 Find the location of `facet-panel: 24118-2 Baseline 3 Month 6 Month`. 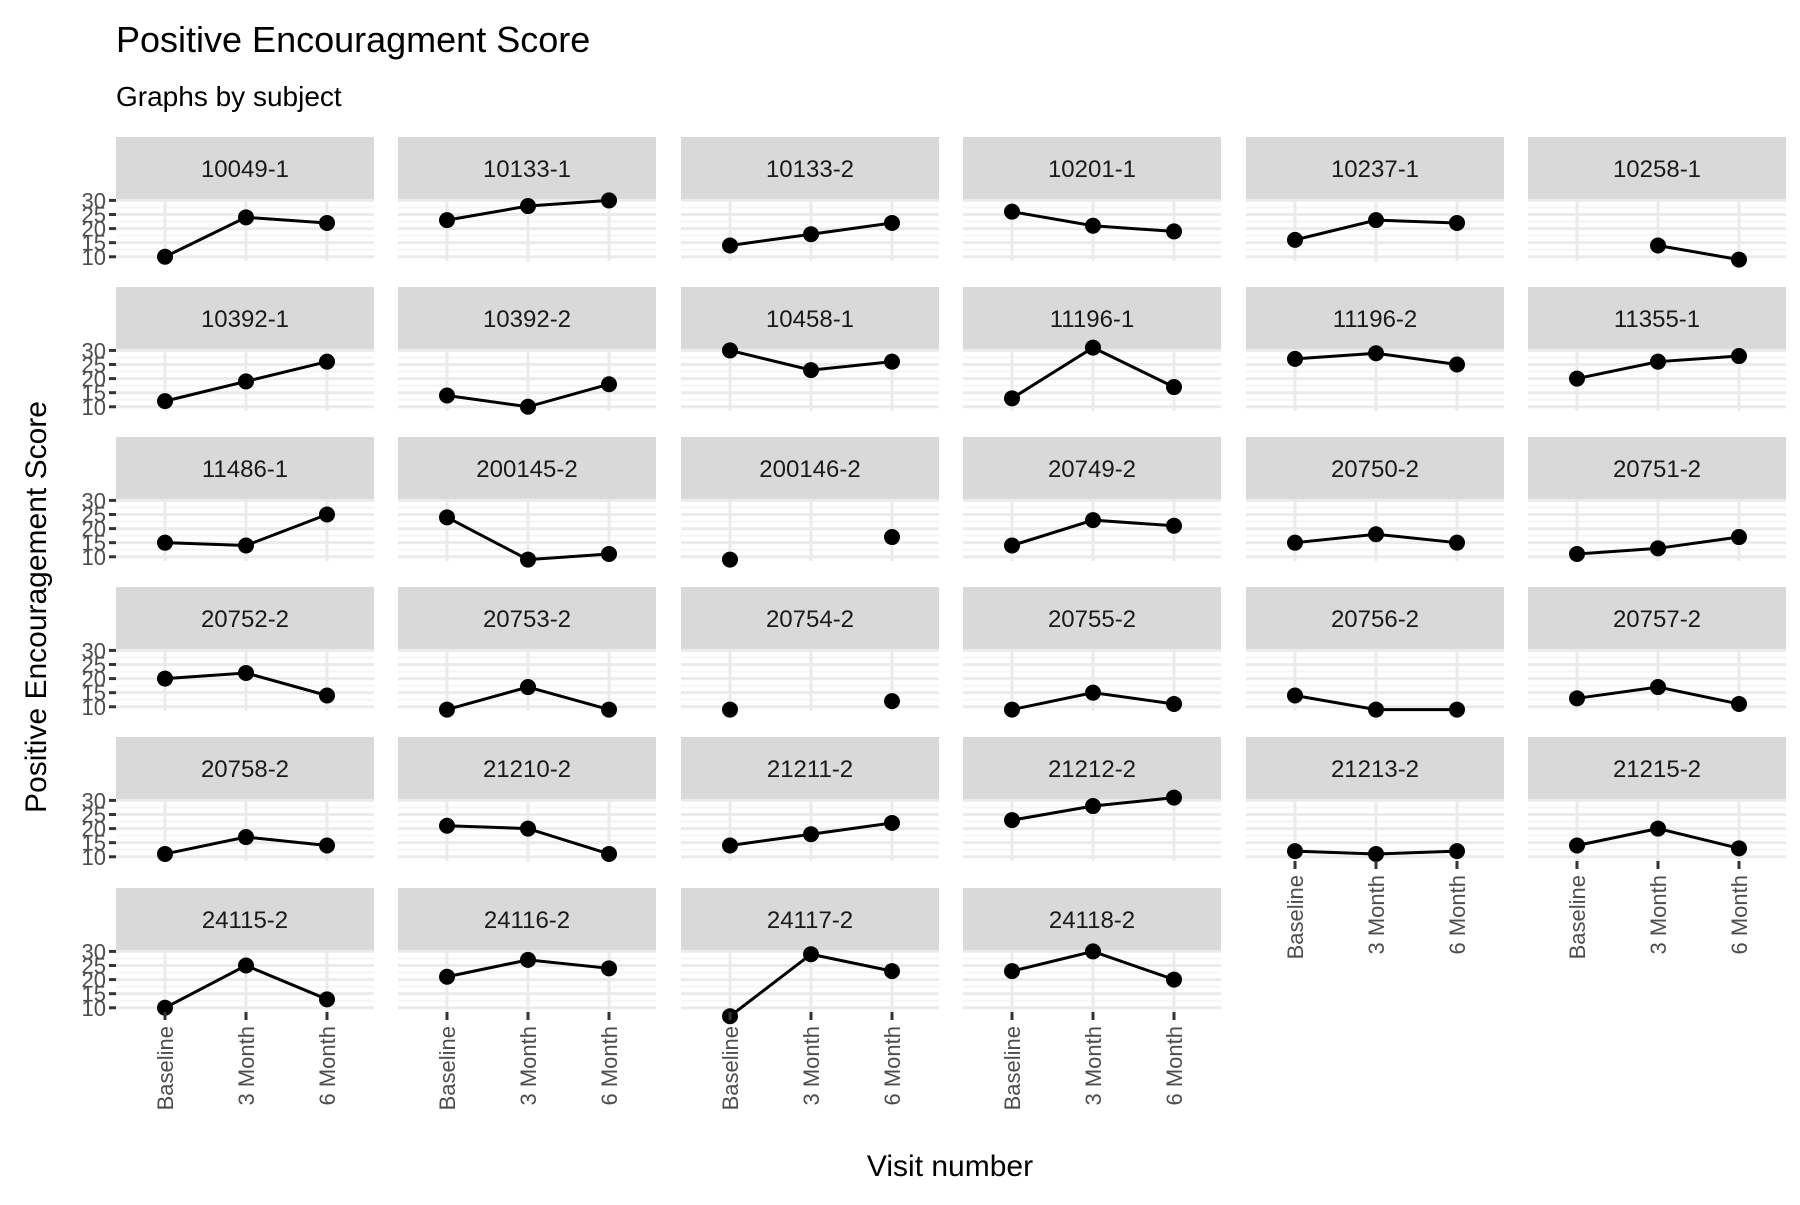

facet-panel: 24118-2 Baseline 3 Month 6 Month is located at coordinates (1092, 999).